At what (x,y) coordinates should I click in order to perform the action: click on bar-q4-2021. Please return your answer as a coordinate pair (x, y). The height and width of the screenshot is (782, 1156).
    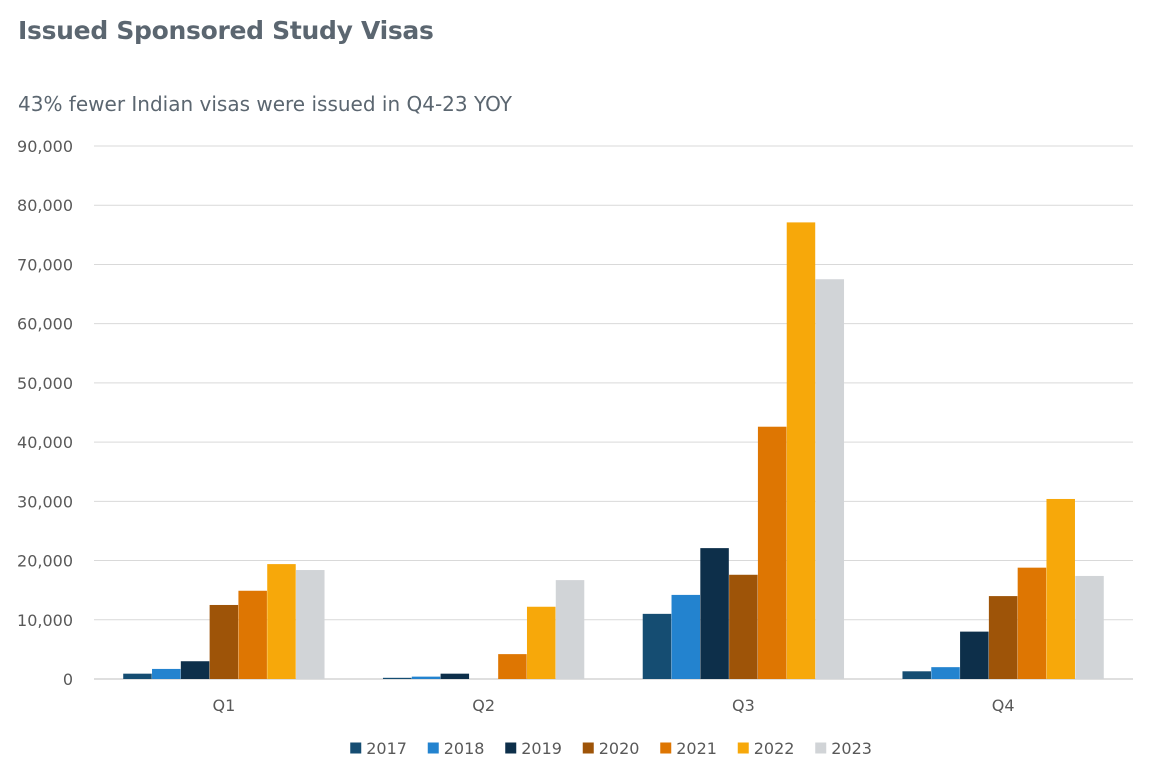
    Looking at the image, I should click on (1032, 623).